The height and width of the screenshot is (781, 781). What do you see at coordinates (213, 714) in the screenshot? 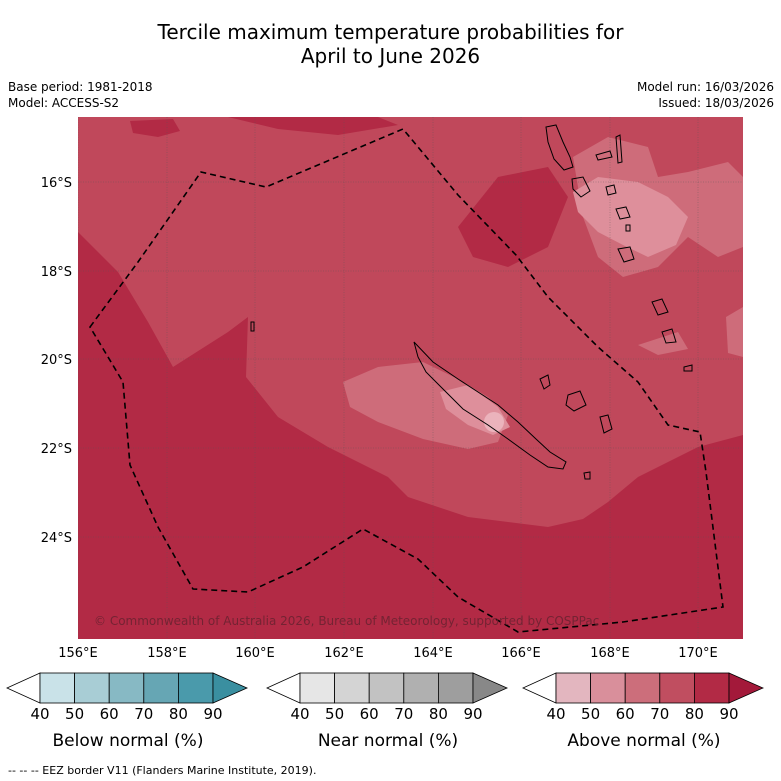
I see `below-colorbar-tick: 90` at bounding box center [213, 714].